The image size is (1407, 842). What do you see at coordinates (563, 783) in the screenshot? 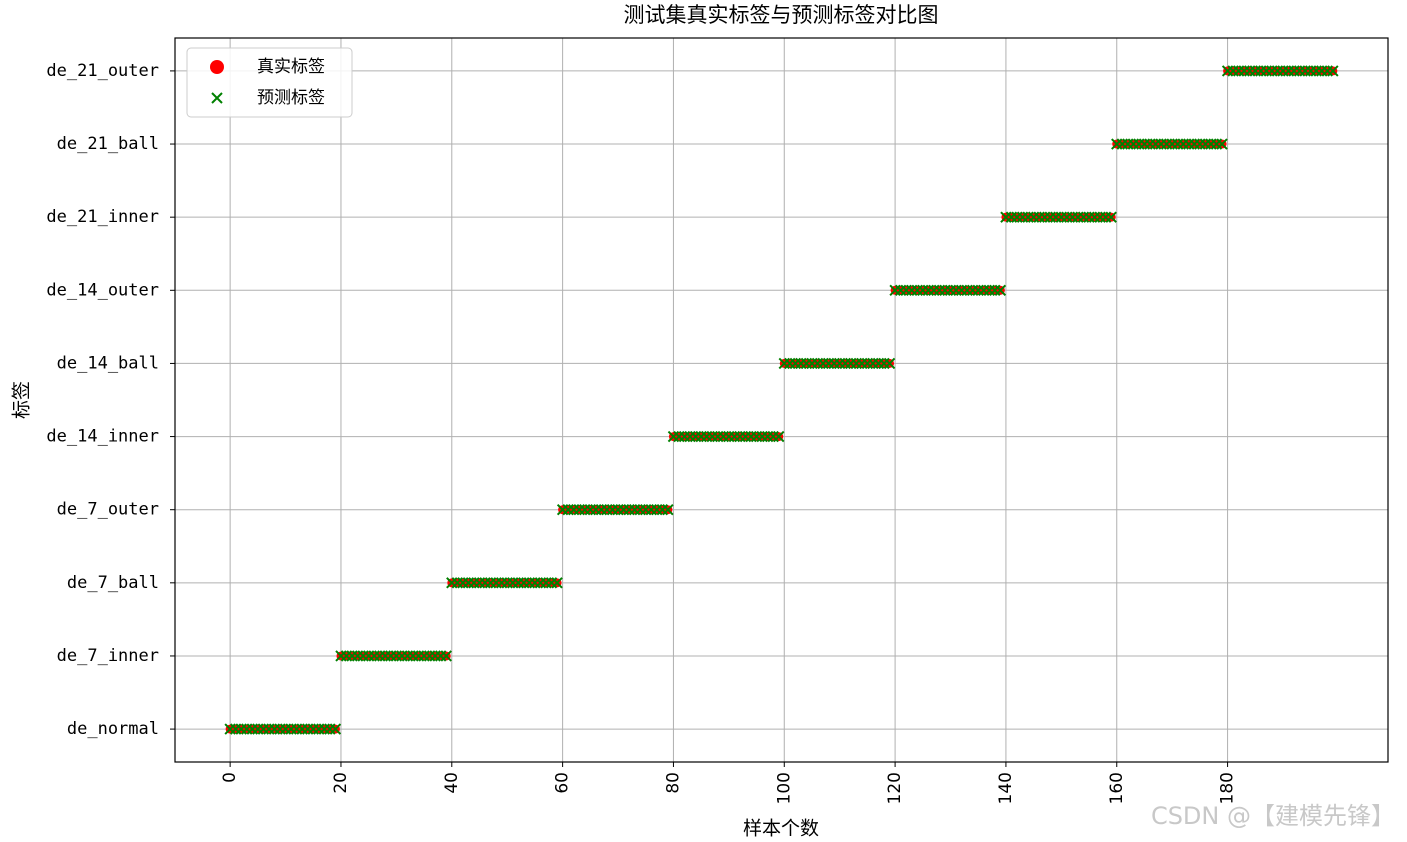
I see `x-tick-label: 60` at bounding box center [563, 783].